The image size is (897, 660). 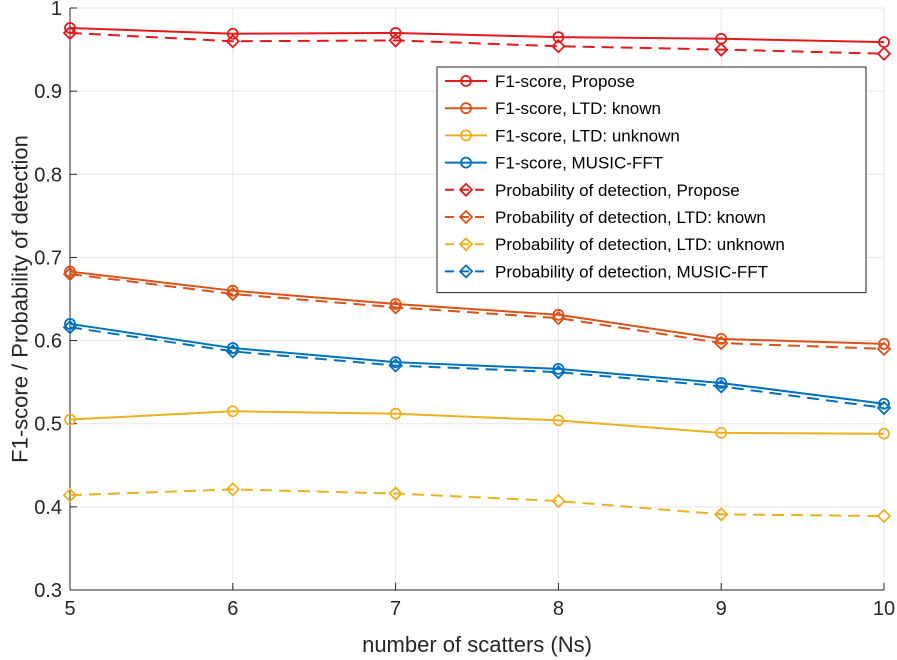 What do you see at coordinates (617, 190) in the screenshot?
I see `legend-label: Probability of detection, Propose` at bounding box center [617, 190].